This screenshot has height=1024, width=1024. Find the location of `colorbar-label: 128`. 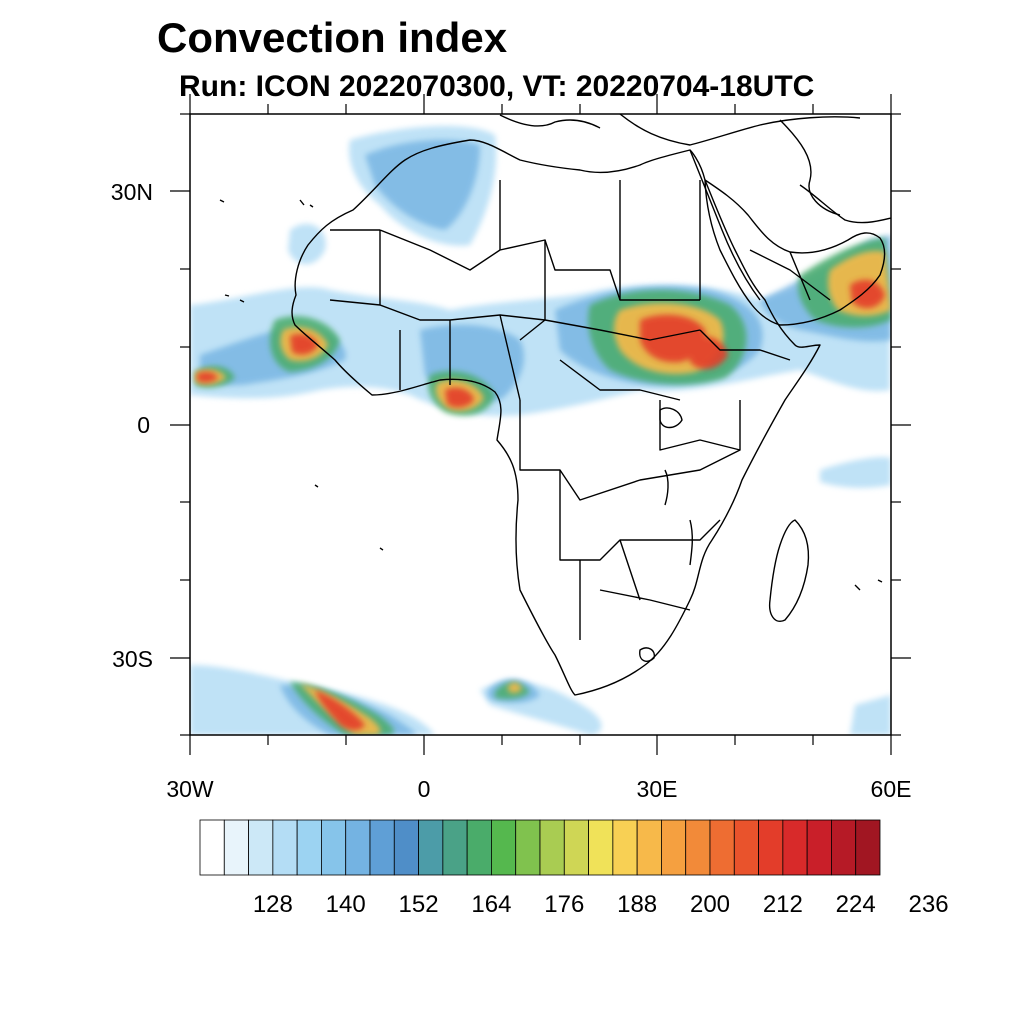

colorbar-label: 128 is located at coordinates (273, 904).